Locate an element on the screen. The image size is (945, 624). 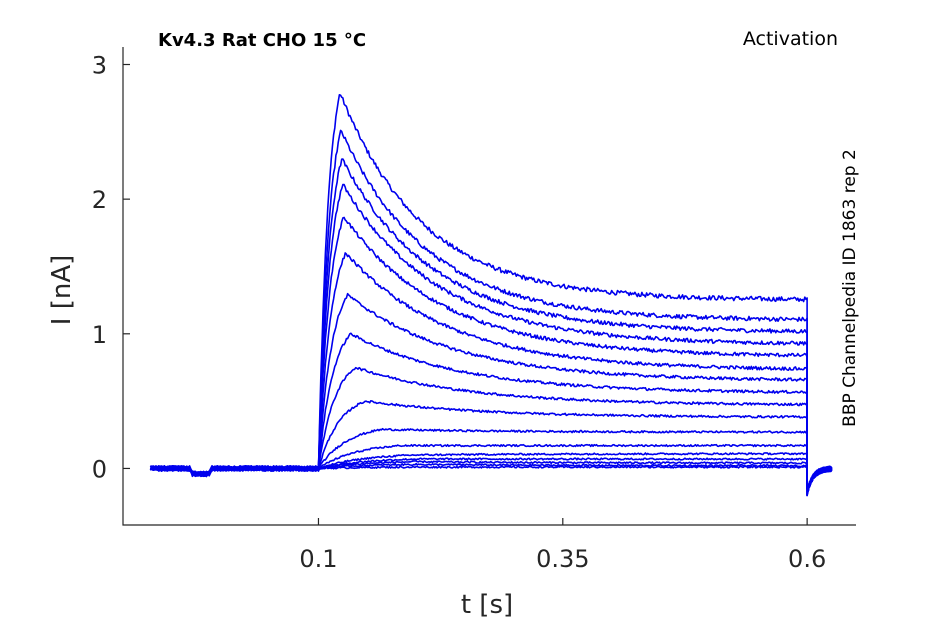
source-label: BBP Channelpedia ID 1863 rep 2 is located at coordinates (850, 288).